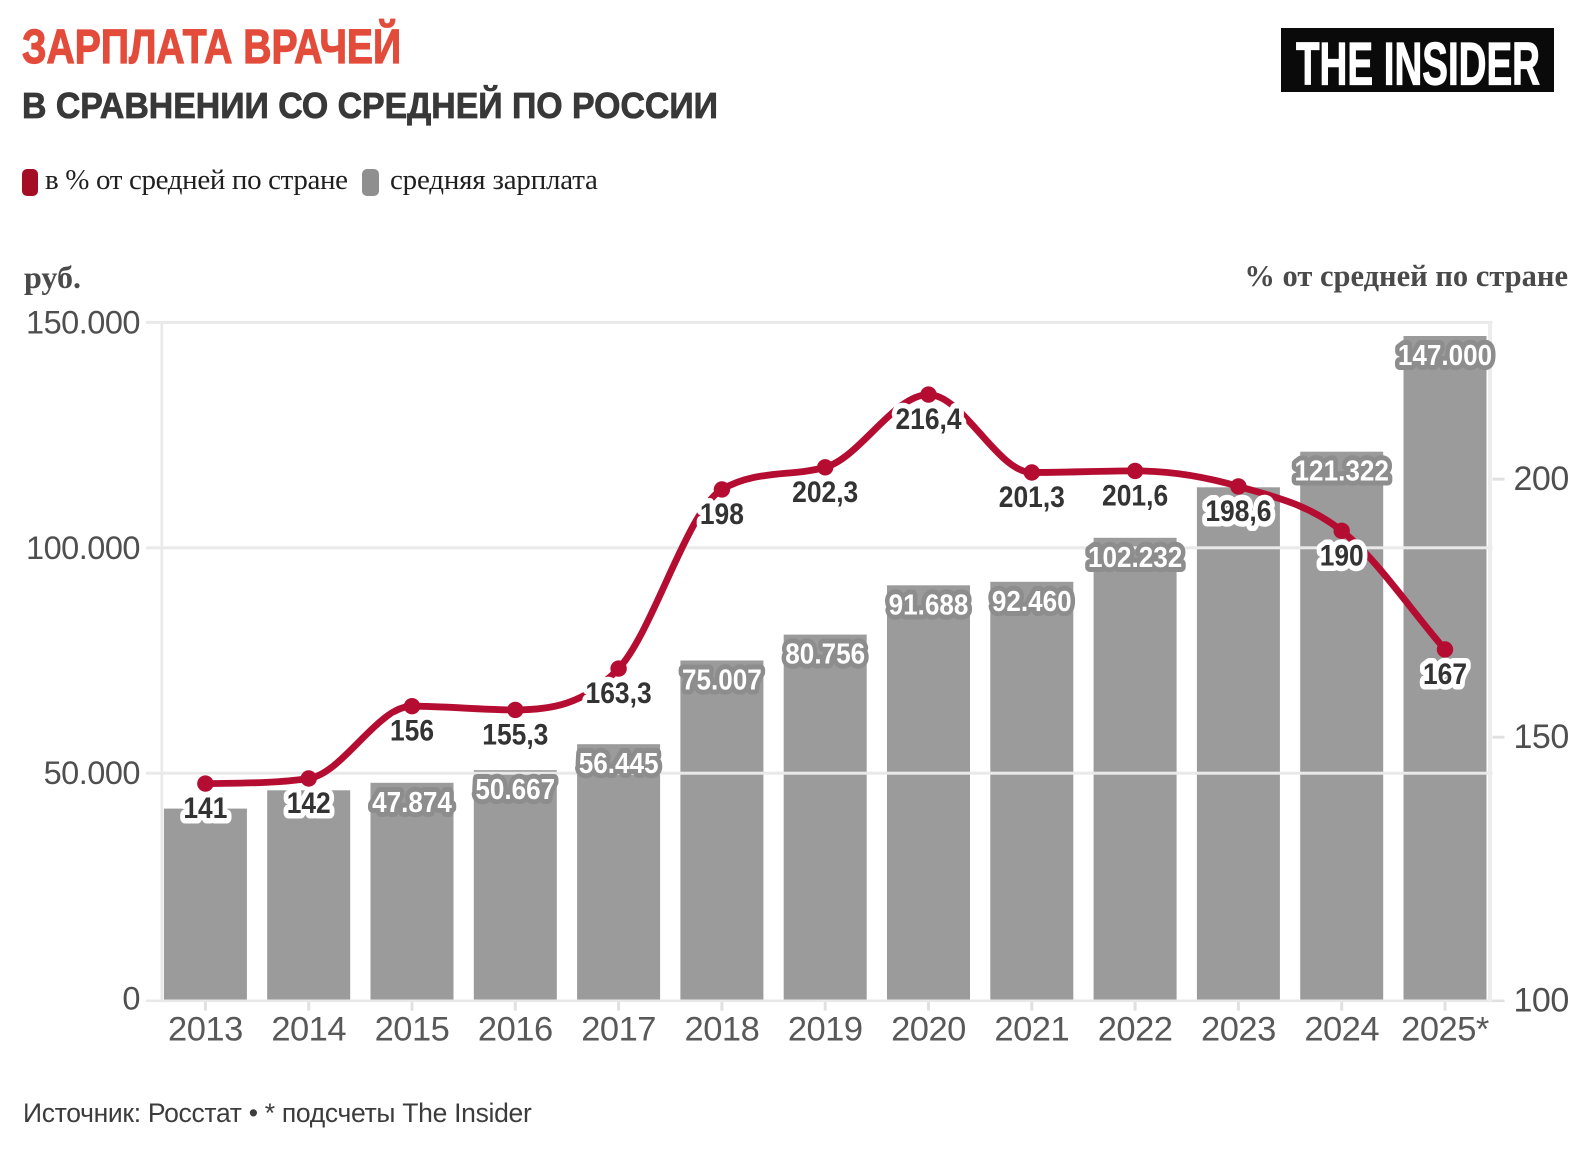 The width and height of the screenshot is (1588, 1150). Describe the element at coordinates (1031, 1030) in the screenshot. I see `svg-text: 2021` at that location.